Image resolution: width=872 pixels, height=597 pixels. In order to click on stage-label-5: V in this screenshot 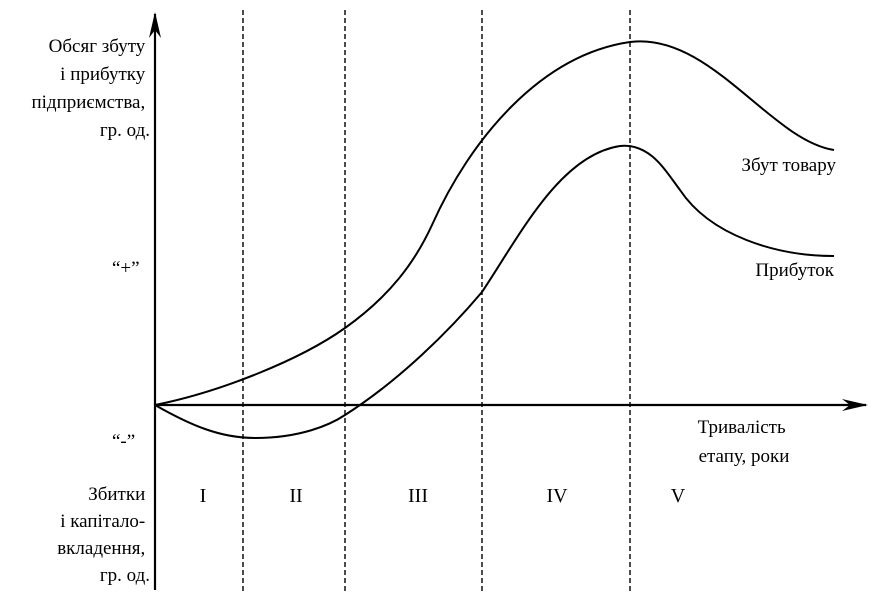, I will do `click(678, 496)`.